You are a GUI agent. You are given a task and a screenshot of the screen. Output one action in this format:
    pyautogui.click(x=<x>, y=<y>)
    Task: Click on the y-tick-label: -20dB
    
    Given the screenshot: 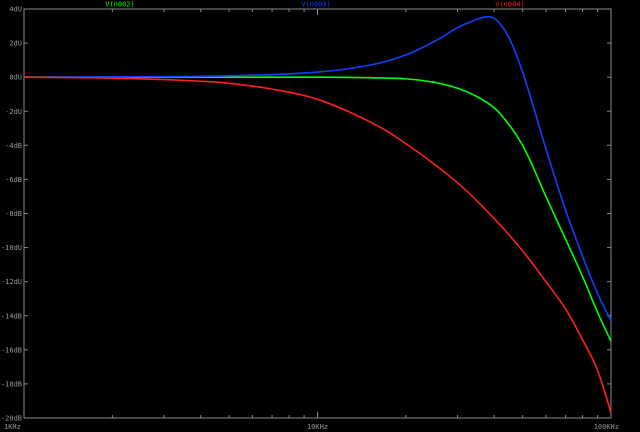 What is the action you would take?
    pyautogui.click(x=11, y=419)
    